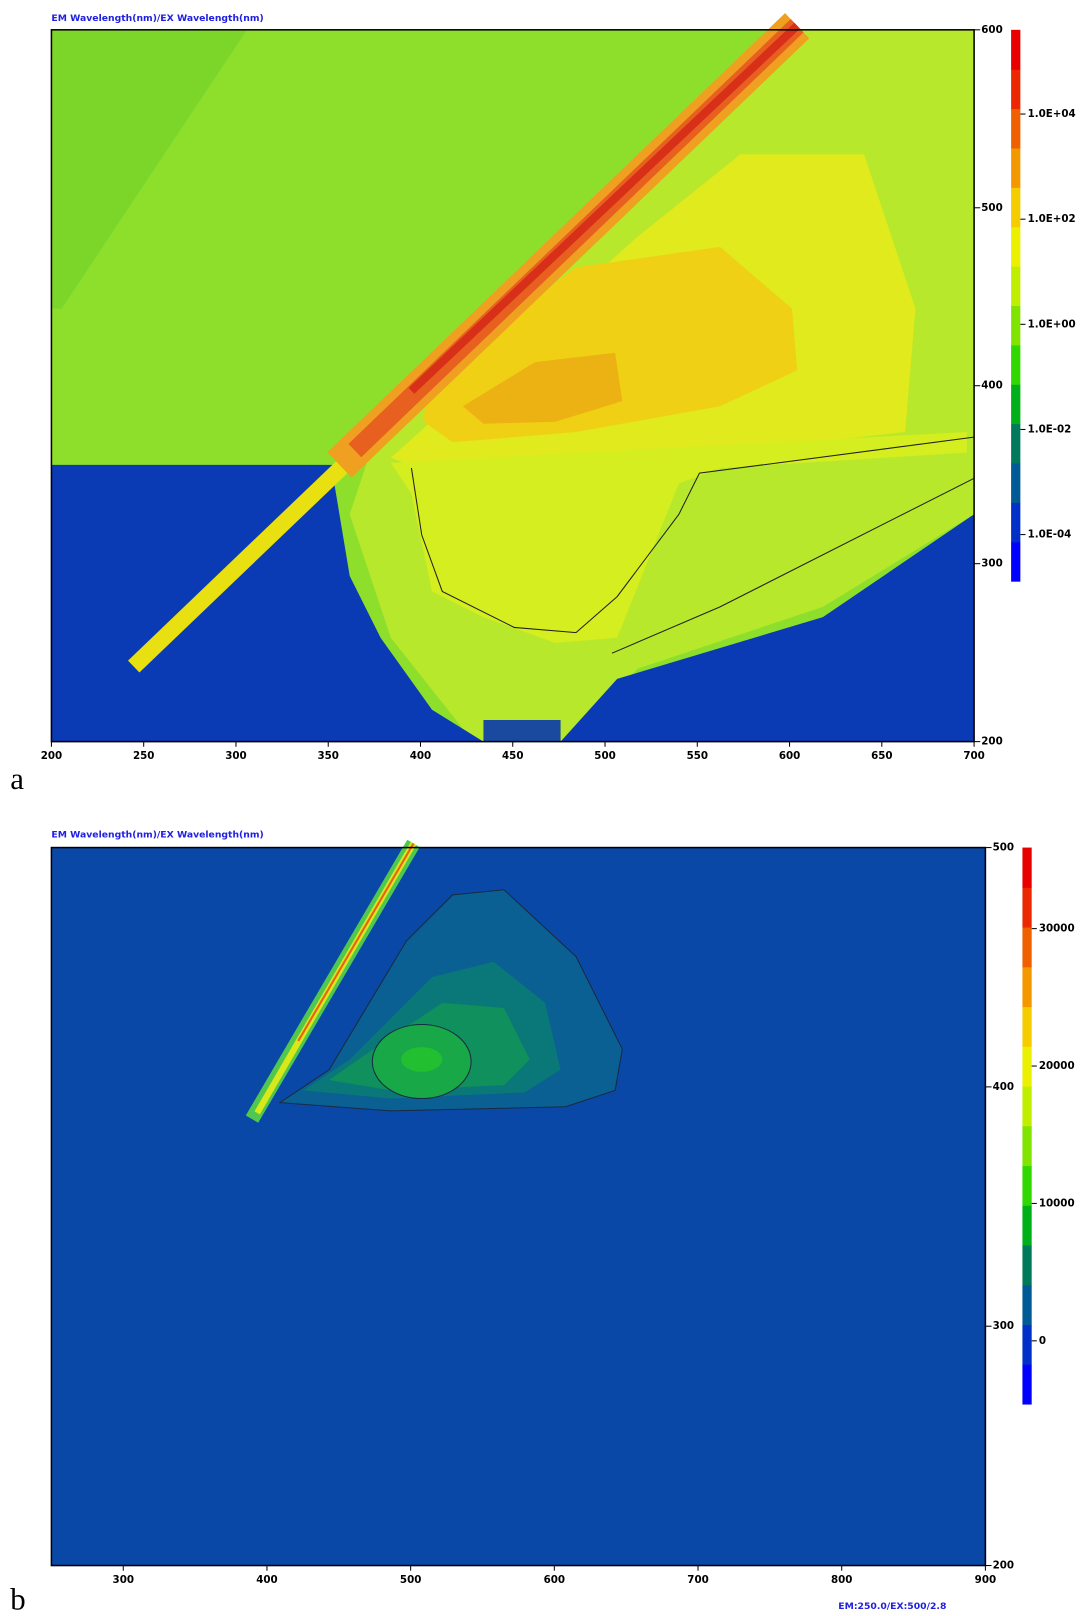 The width and height of the screenshot is (1080, 1616). I want to click on x-tick-label: 550, so click(697, 756).